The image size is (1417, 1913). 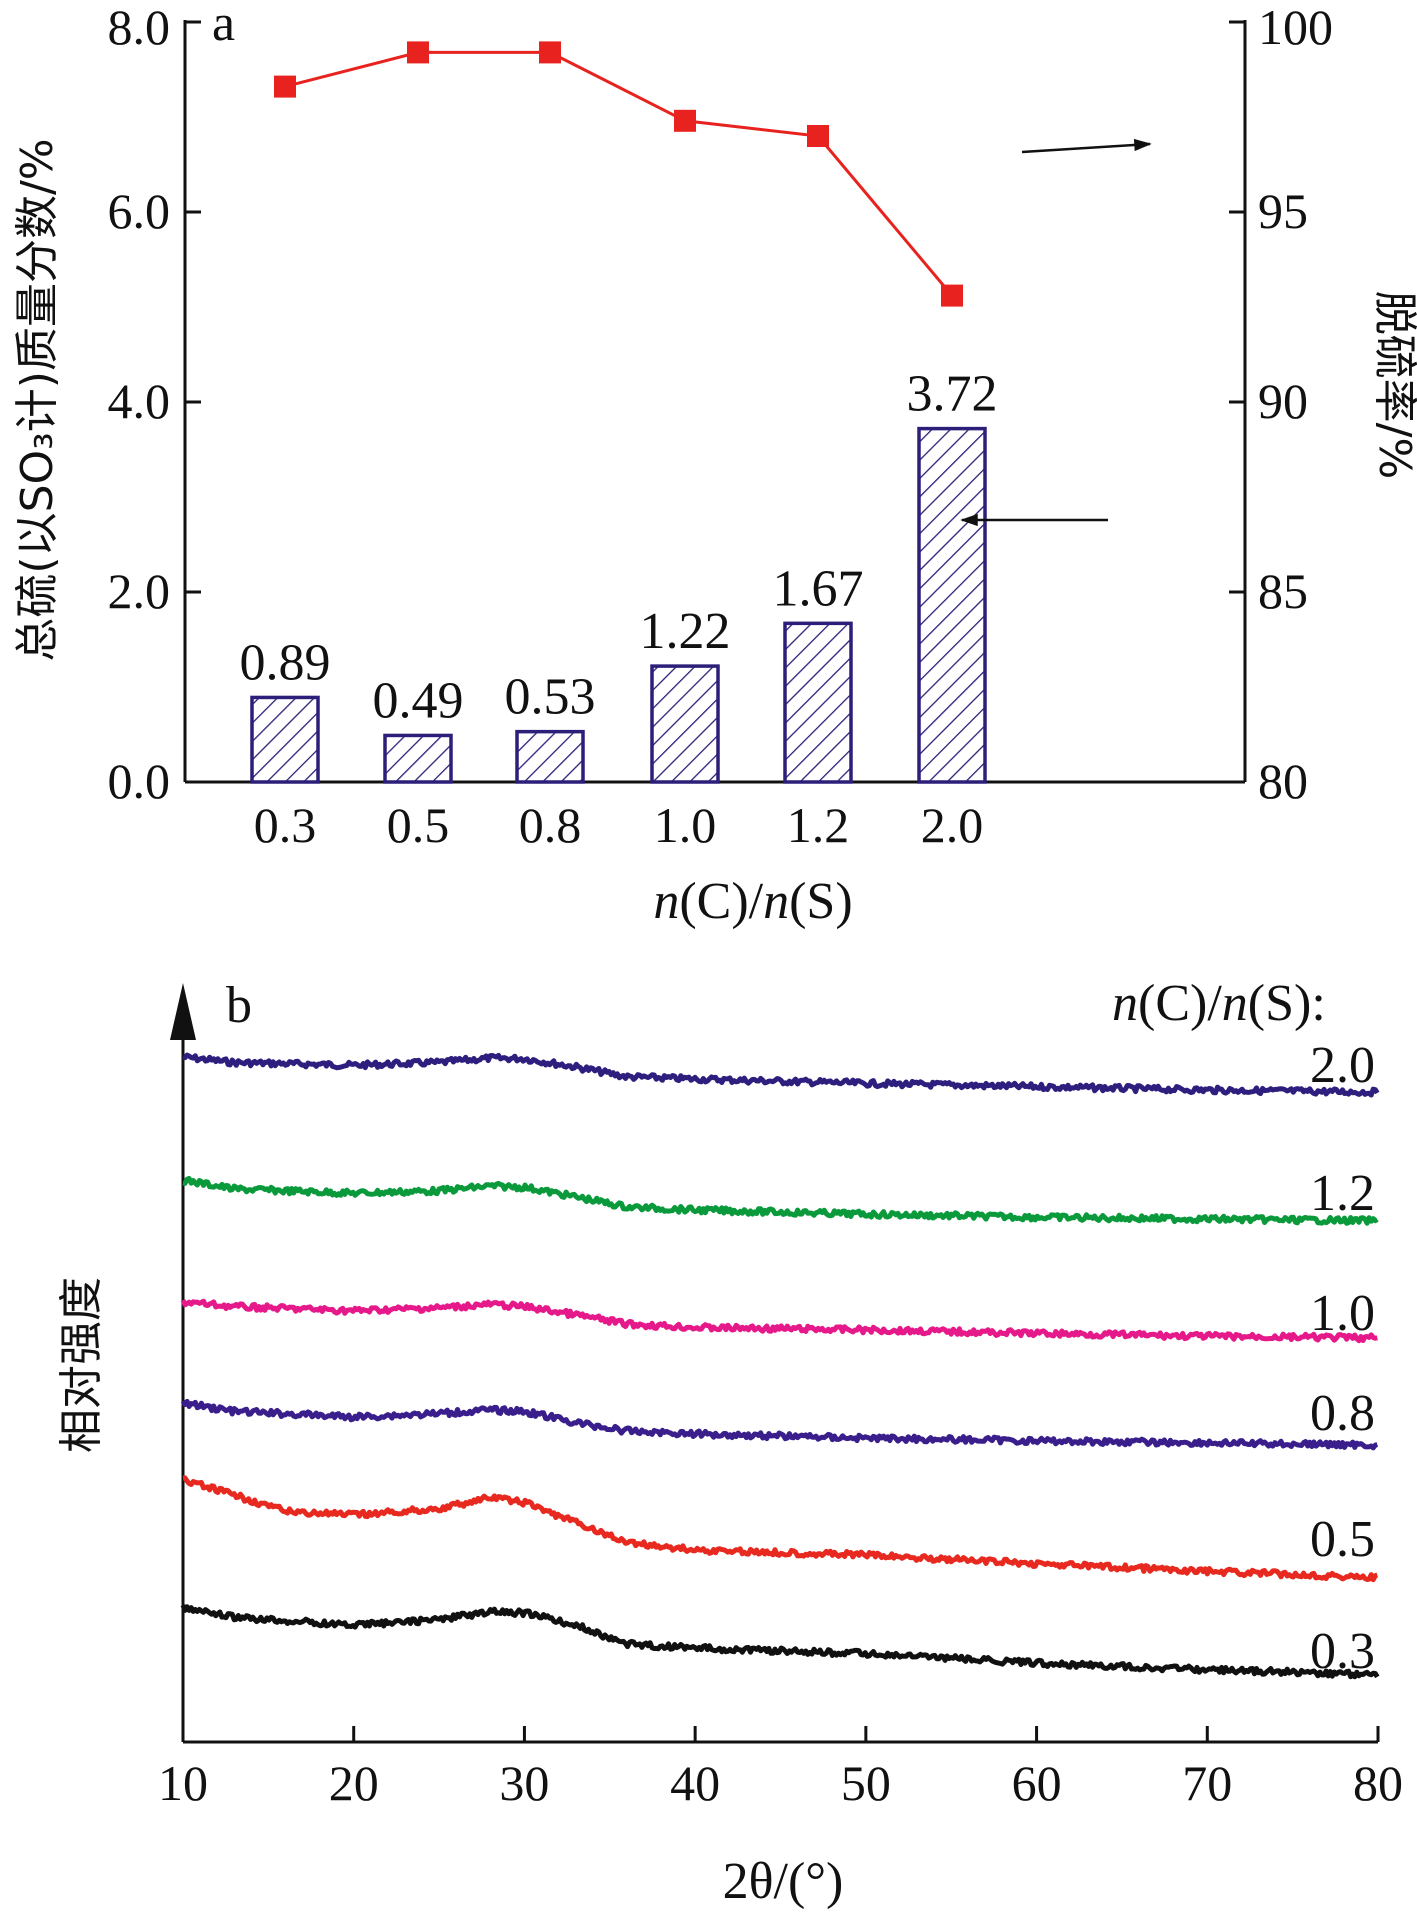 I want to click on left-y-axis-title: 总硫(以SO₃计)质量分数/%, so click(x=37, y=399).